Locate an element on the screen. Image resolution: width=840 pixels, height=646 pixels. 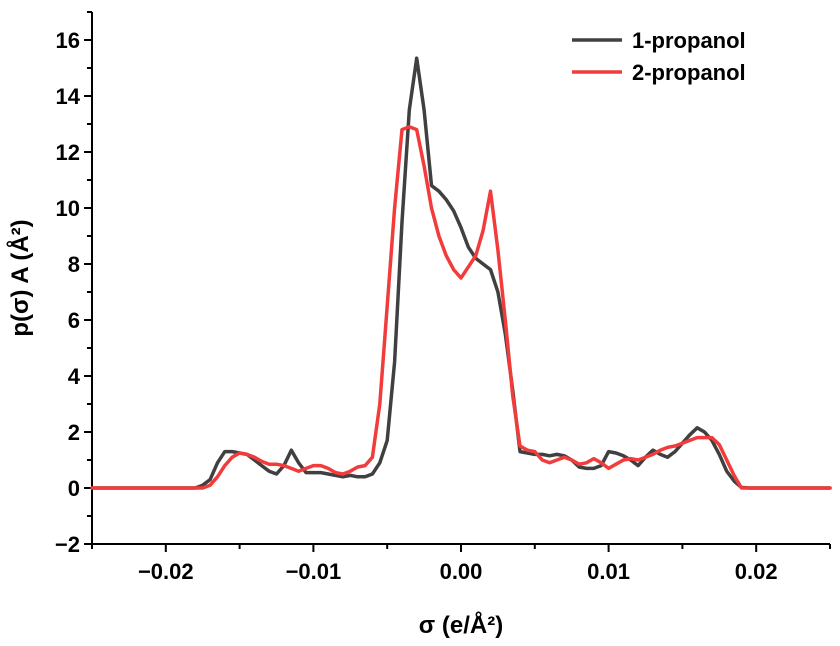
x-axis-ticks: −0.02 −0.01 0.00 0.01 0.02 is located at coordinates (461, 564).